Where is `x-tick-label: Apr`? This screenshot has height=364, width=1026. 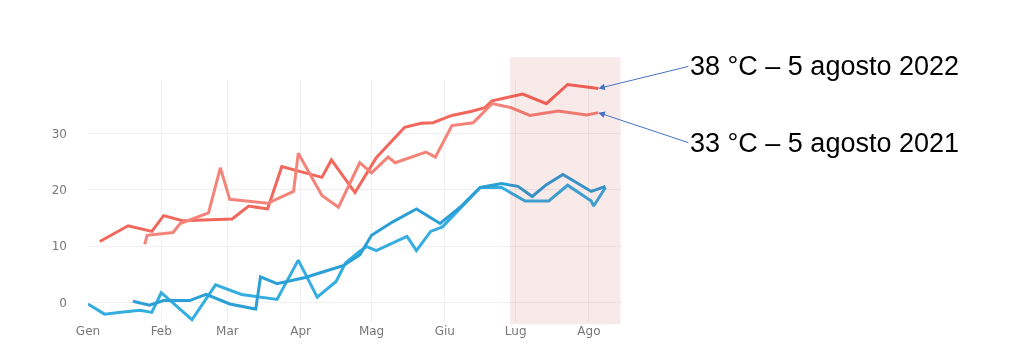 x-tick-label: Apr is located at coordinates (301, 331).